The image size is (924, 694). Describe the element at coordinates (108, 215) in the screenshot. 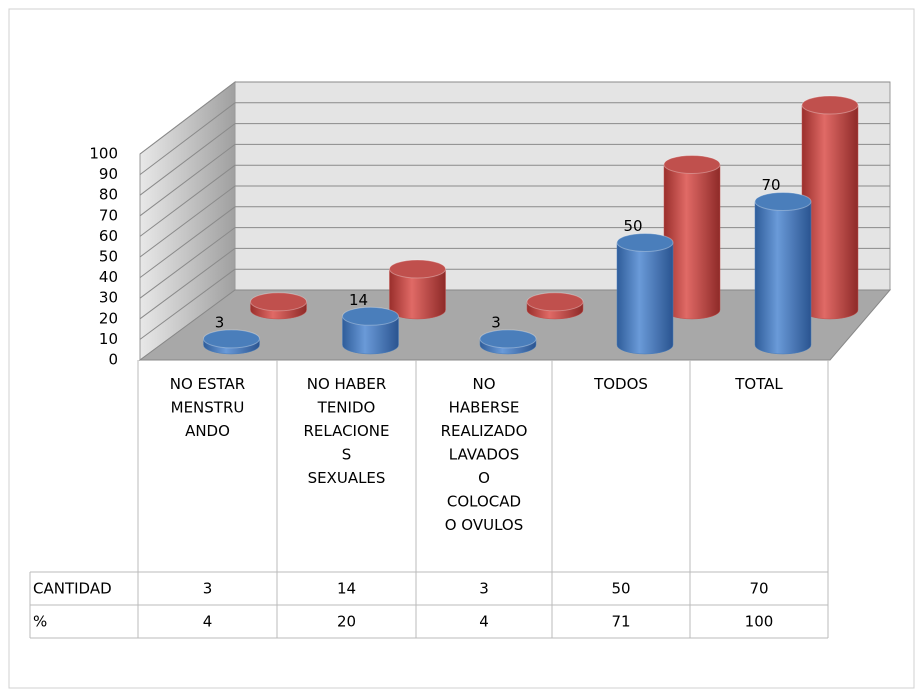

I see `y-tick-label: 70` at that location.